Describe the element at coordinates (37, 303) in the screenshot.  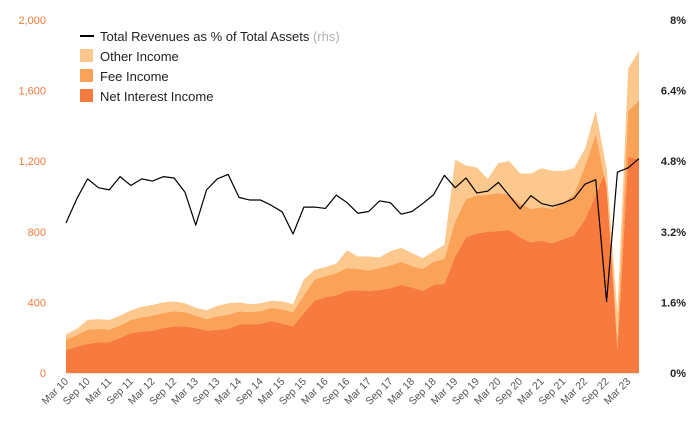
I see `left-tick-label: 400` at that location.